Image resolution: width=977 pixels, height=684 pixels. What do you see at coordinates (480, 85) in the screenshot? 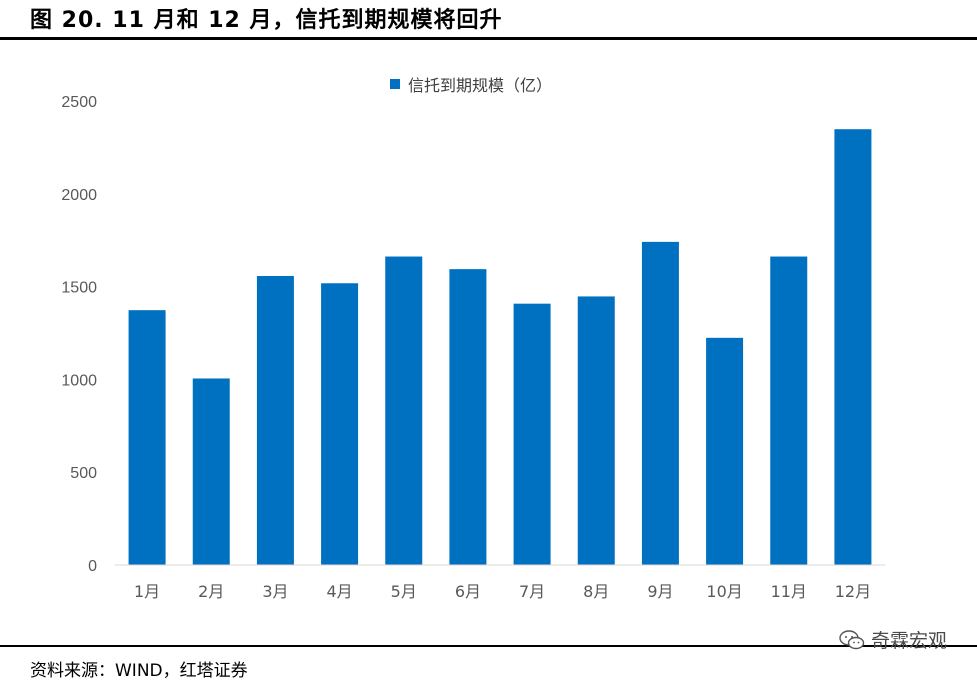
I see `legend-label: 信托到期规模（亿）` at bounding box center [480, 85].